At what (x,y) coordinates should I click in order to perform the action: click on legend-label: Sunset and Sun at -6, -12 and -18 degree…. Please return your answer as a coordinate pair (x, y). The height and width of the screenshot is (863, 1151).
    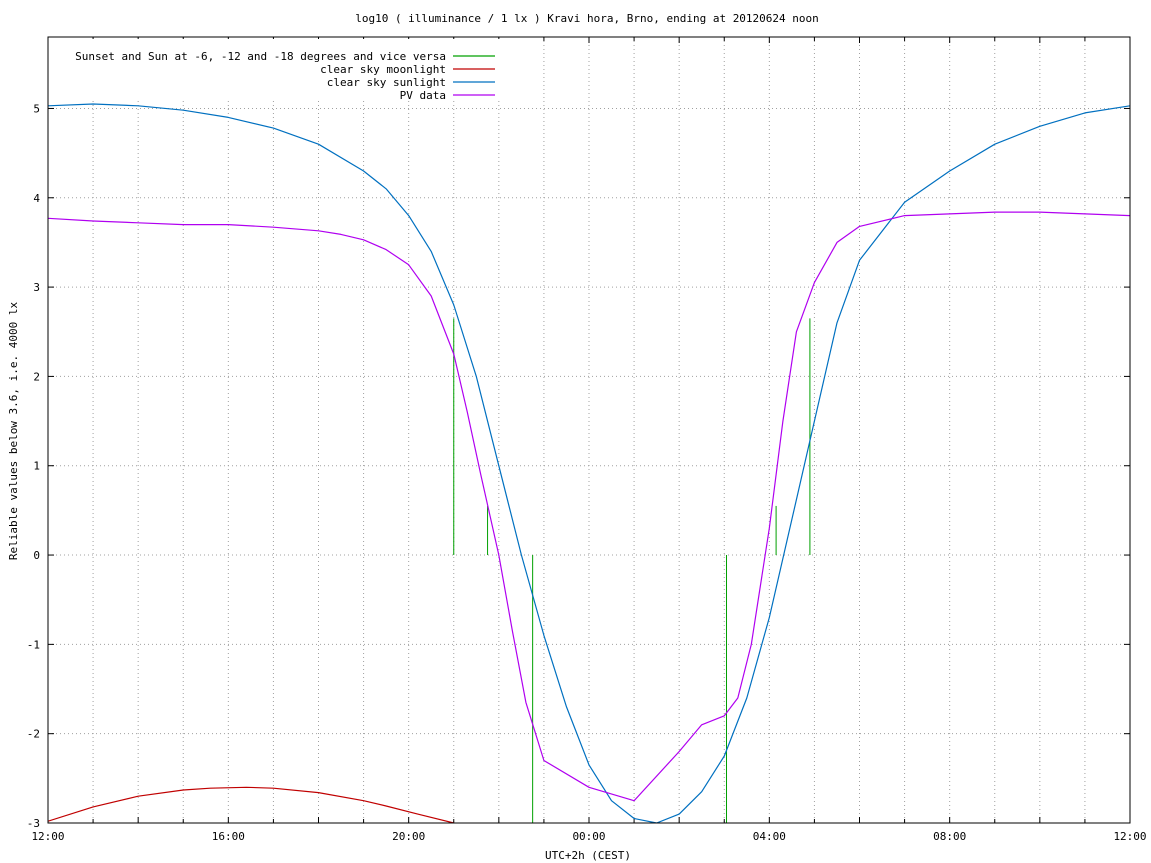
    Looking at the image, I should click on (260, 56).